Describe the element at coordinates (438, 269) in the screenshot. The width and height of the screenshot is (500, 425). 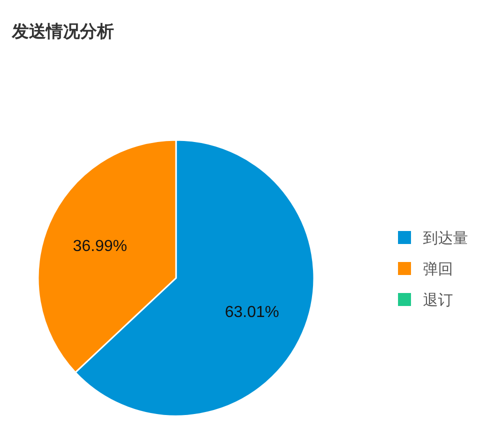
I see `legend-label: 弹回` at that location.